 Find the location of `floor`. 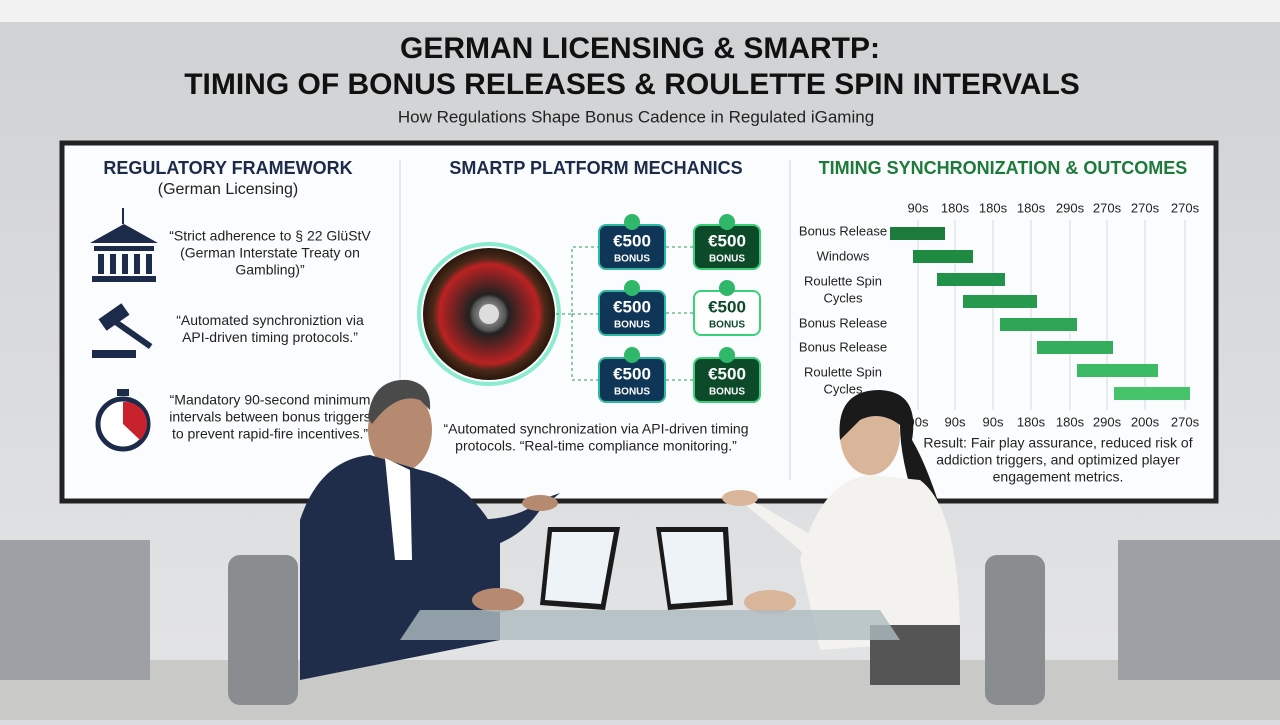

floor is located at coordinates (640, 690).